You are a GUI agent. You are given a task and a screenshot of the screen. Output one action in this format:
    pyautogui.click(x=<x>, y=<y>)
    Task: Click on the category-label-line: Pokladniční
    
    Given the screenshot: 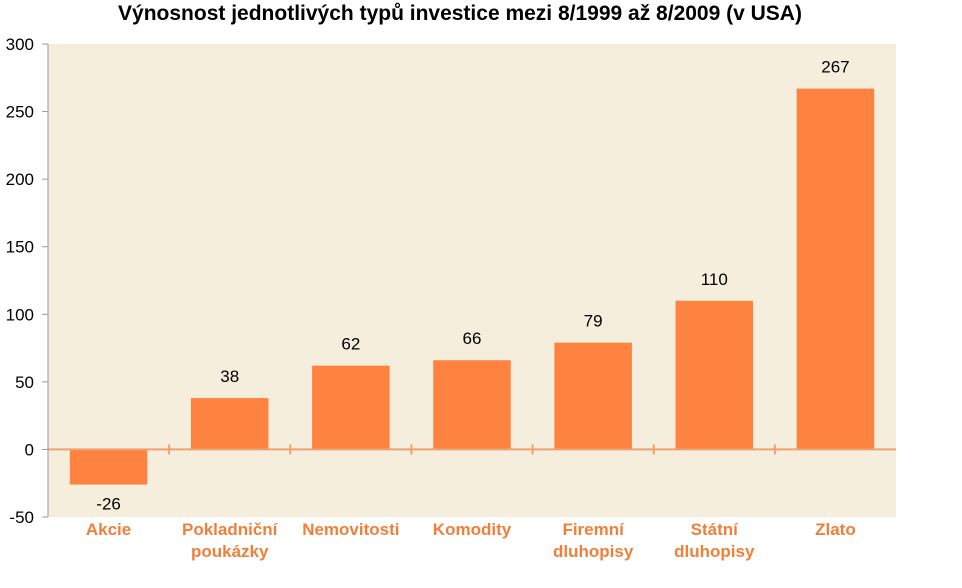 What is the action you would take?
    pyautogui.click(x=230, y=529)
    